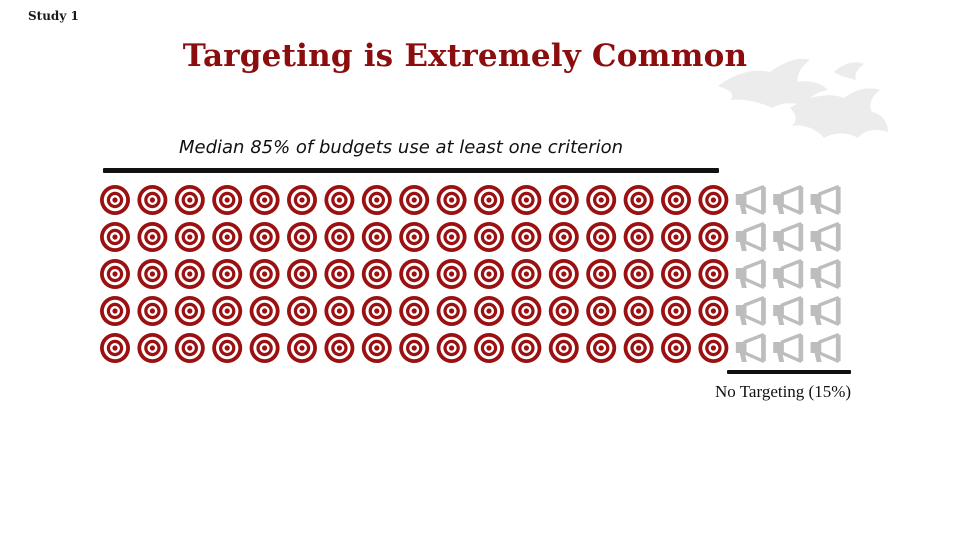  I want to click on no-targeting-bracket, so click(789, 372).